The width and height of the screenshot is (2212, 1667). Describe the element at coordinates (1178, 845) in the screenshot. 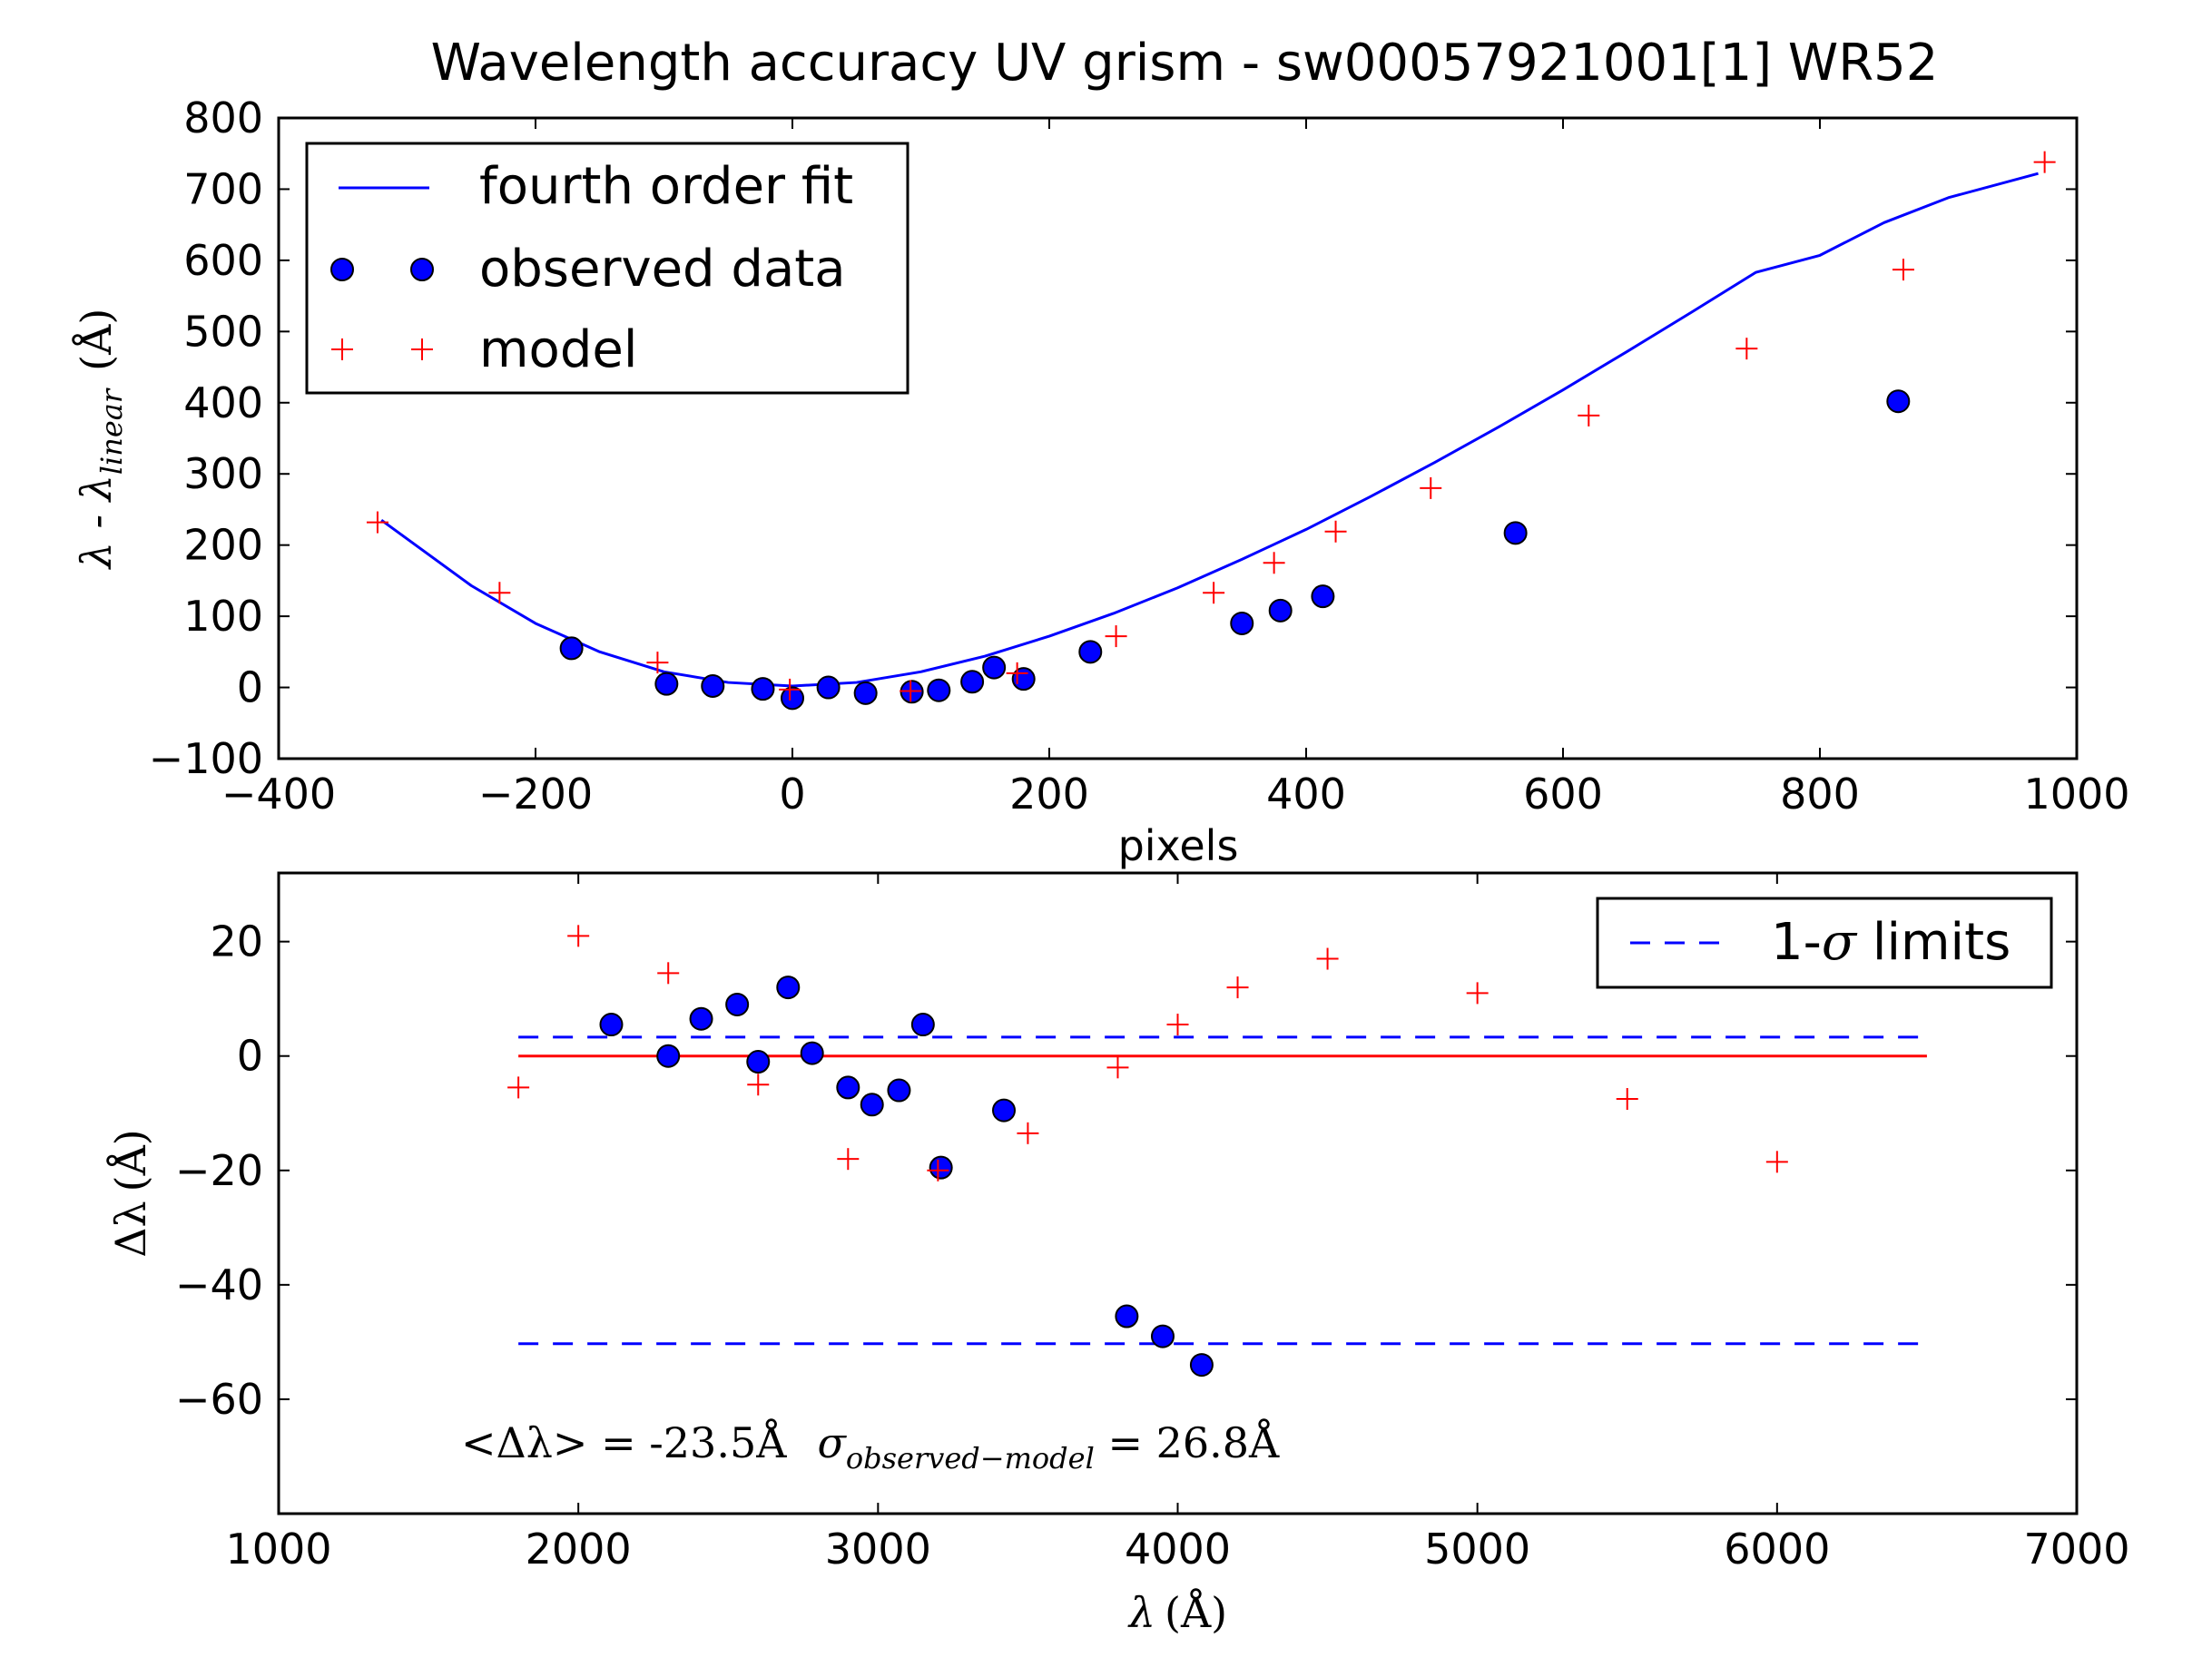

I see `top-xlabel: pixels` at that location.